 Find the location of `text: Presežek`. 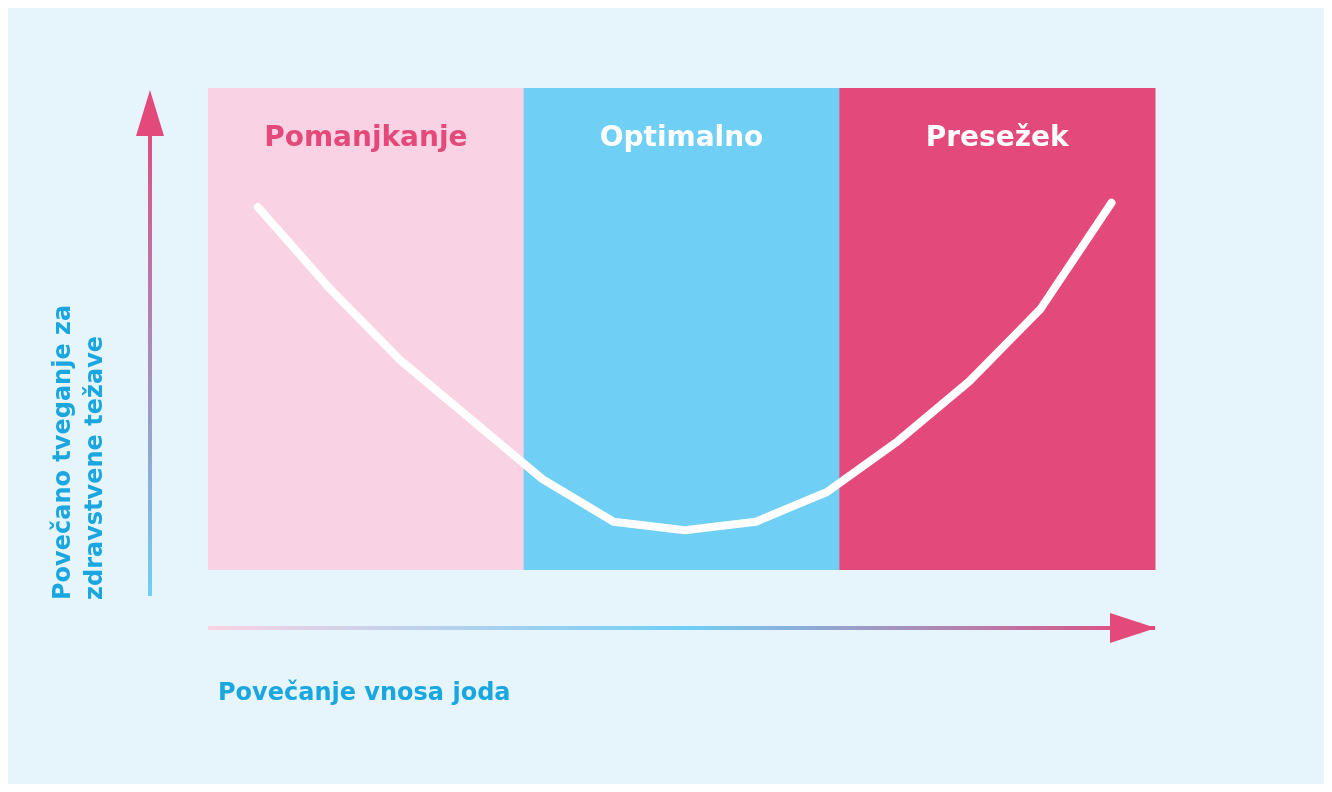

text: Presežek is located at coordinates (997, 136).